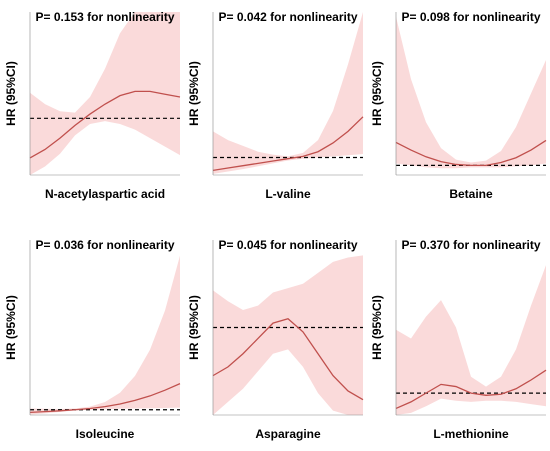 The image size is (550, 451). What do you see at coordinates (471, 434) in the screenshot?
I see `x-axis-label: L-methionine` at bounding box center [471, 434].